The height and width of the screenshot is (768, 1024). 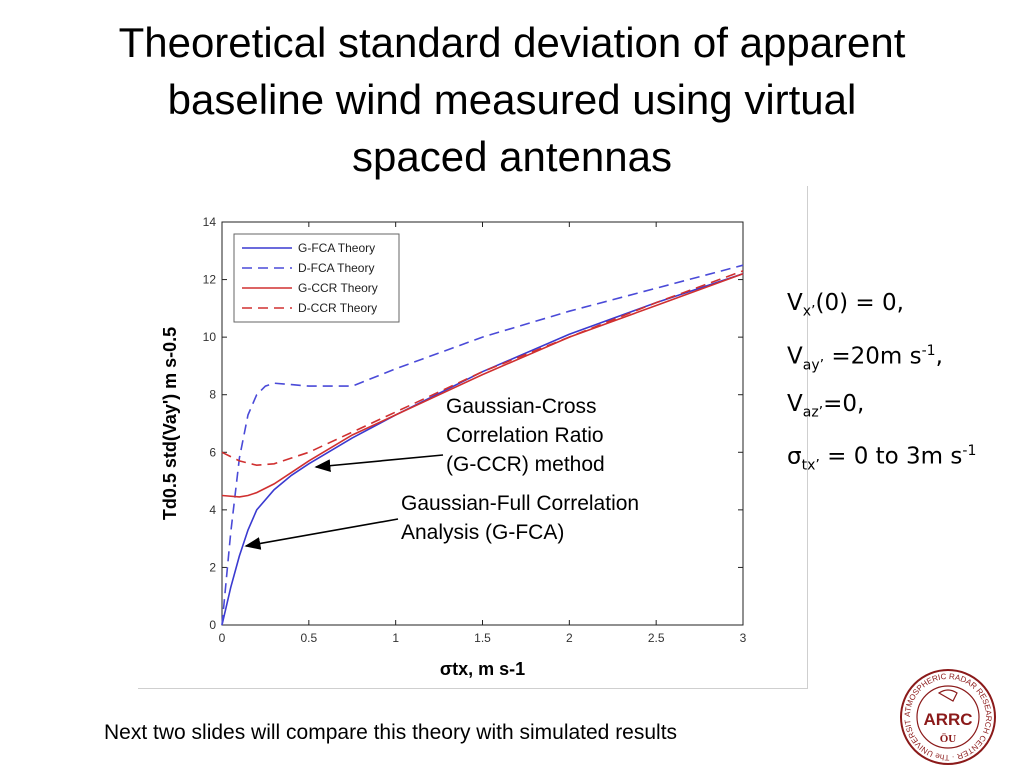 I want to click on ou-mark-icon: ŌU, so click(x=948, y=739).